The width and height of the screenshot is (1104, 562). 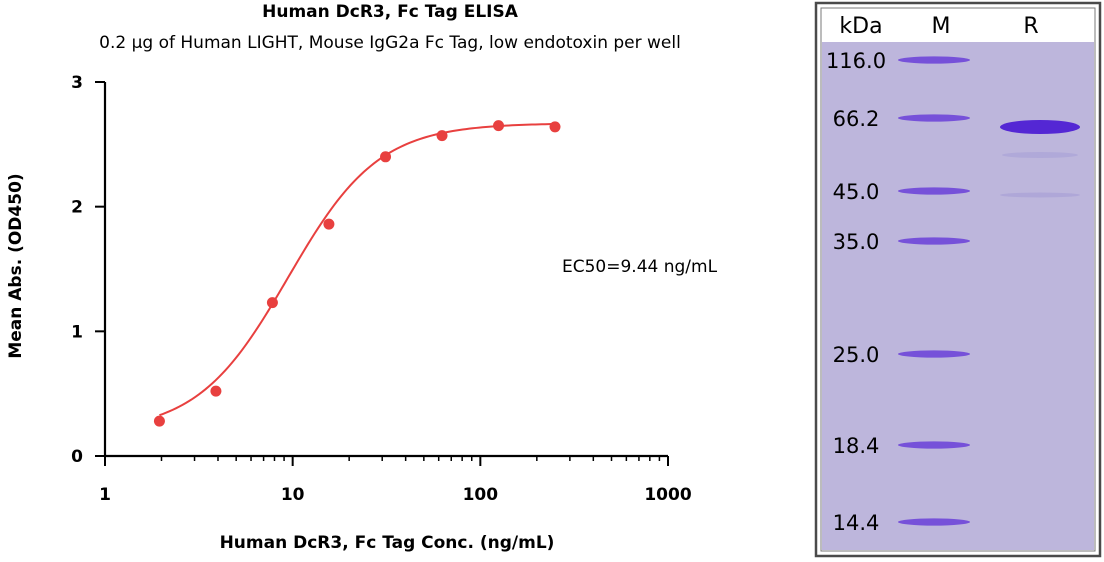 I want to click on marker-label: 45.0, so click(x=856, y=192).